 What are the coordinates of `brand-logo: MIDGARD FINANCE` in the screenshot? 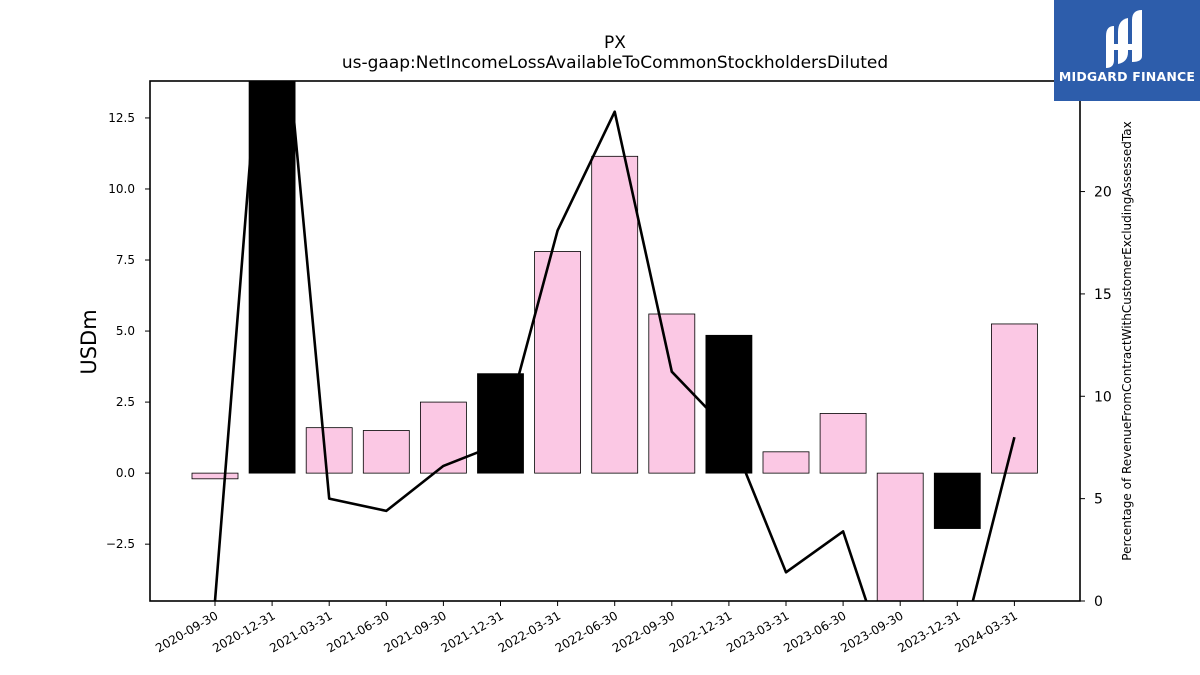 It's located at (1127, 50).